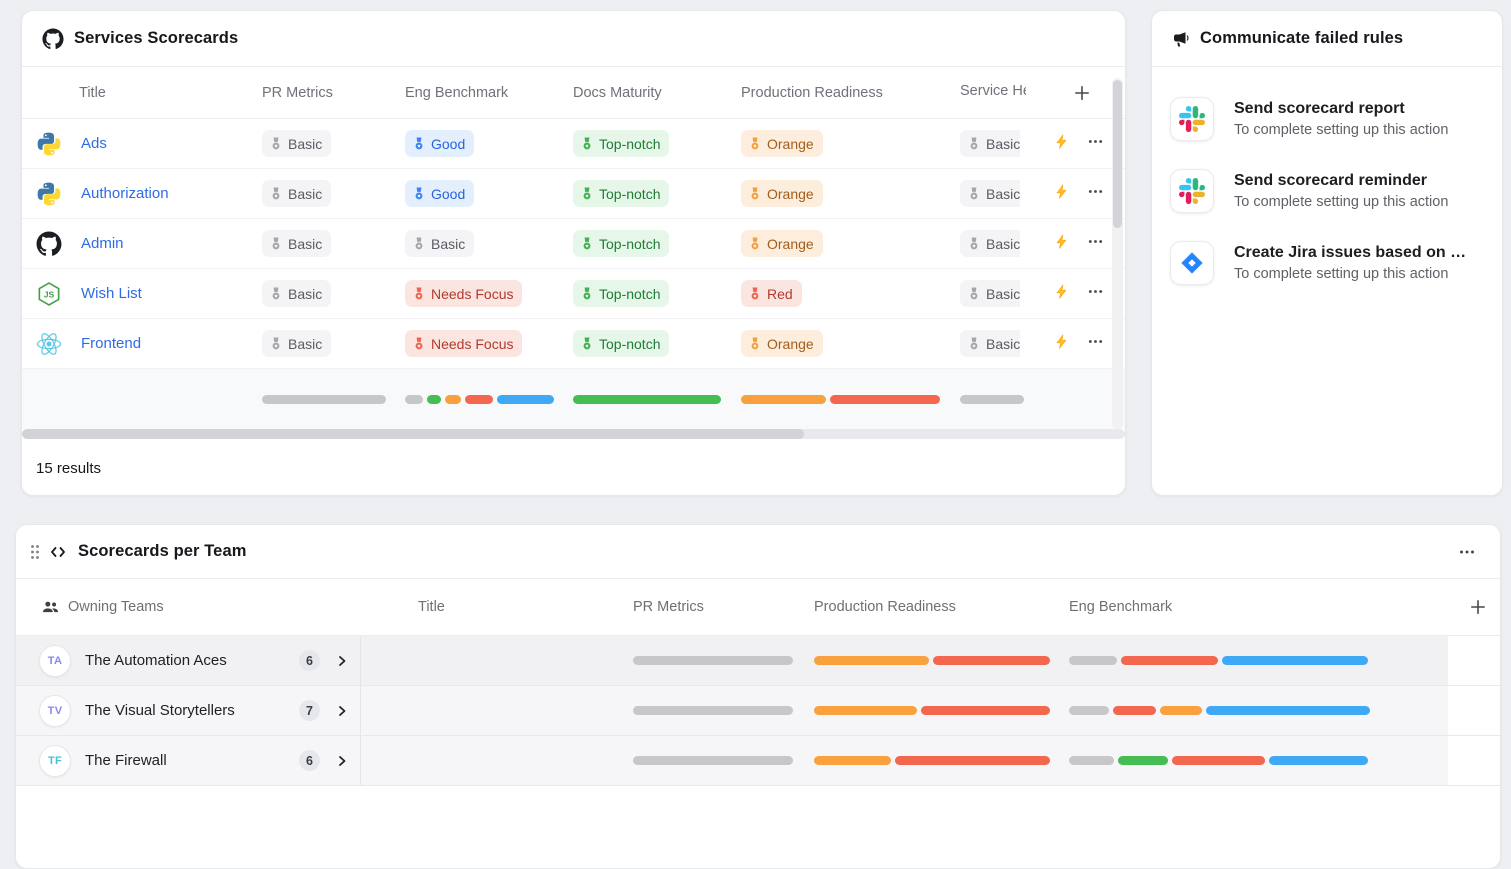 The width and height of the screenshot is (1511, 869). I want to click on panel-title: Communicate failed rules, so click(1302, 38).